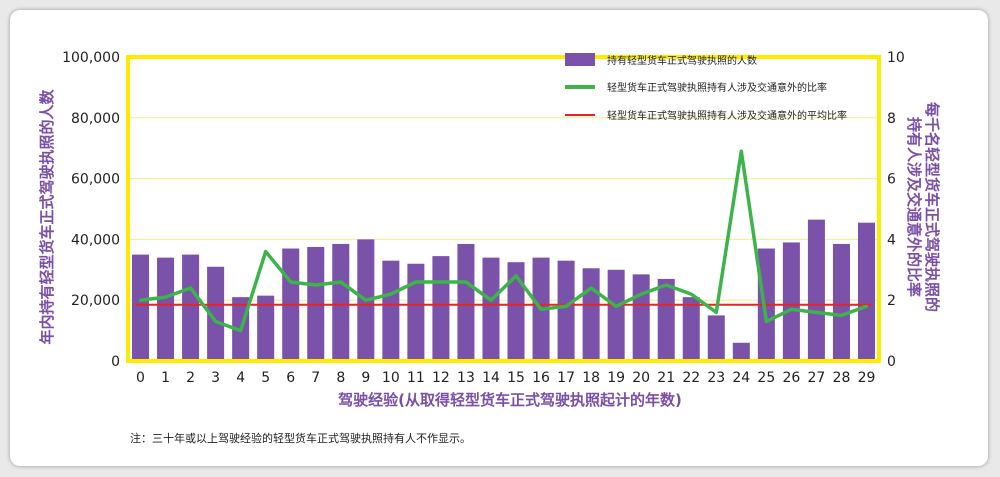 The width and height of the screenshot is (1000, 477). I want to click on left-tick-label: 80,000, so click(95, 119).